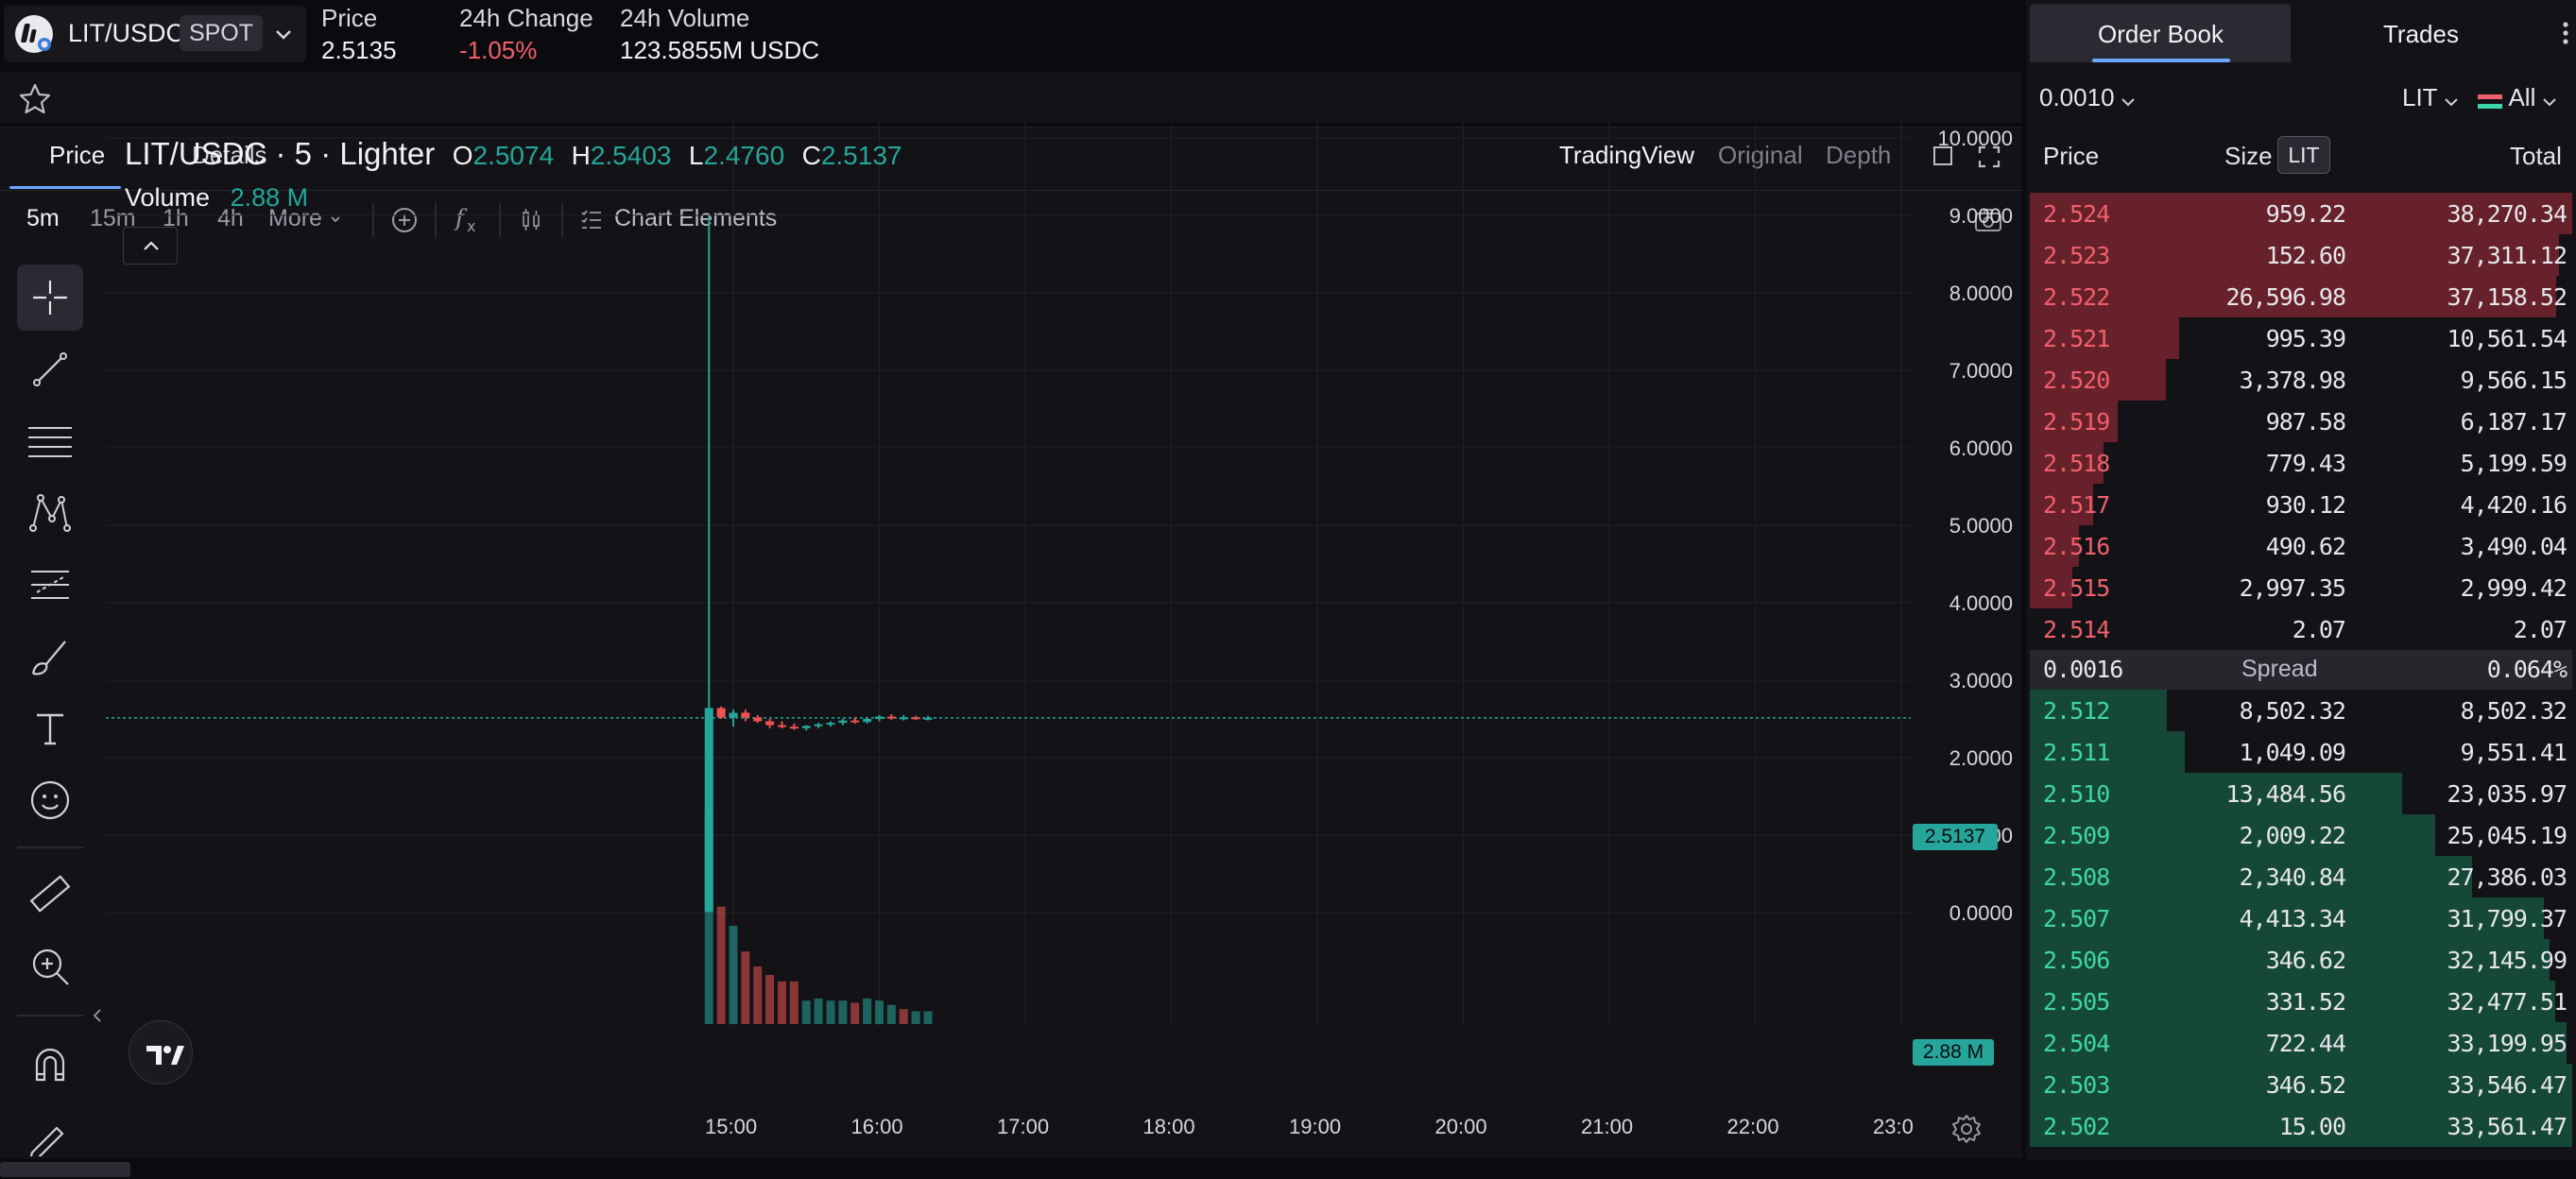  Describe the element at coordinates (97, 1015) in the screenshot. I see `collapse-toolbar-chevron-icon` at that location.